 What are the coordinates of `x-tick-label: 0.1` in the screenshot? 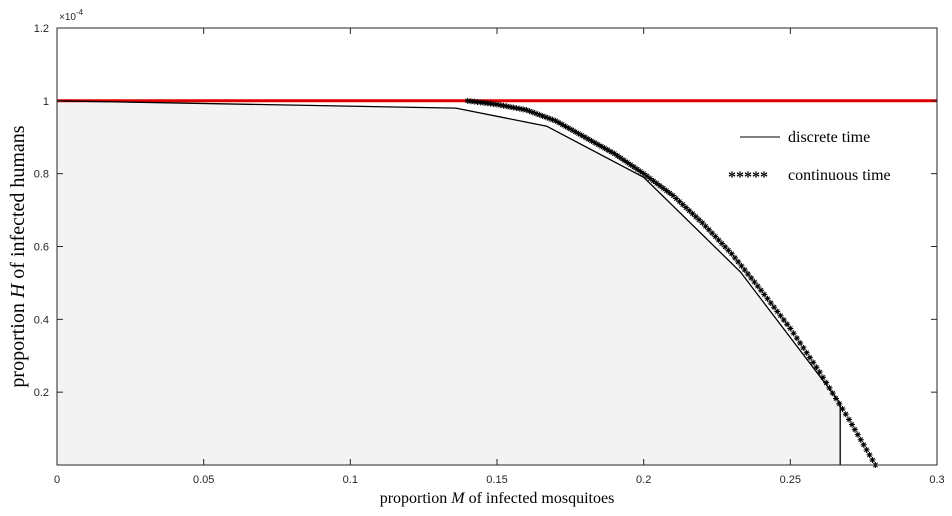 It's located at (350, 480).